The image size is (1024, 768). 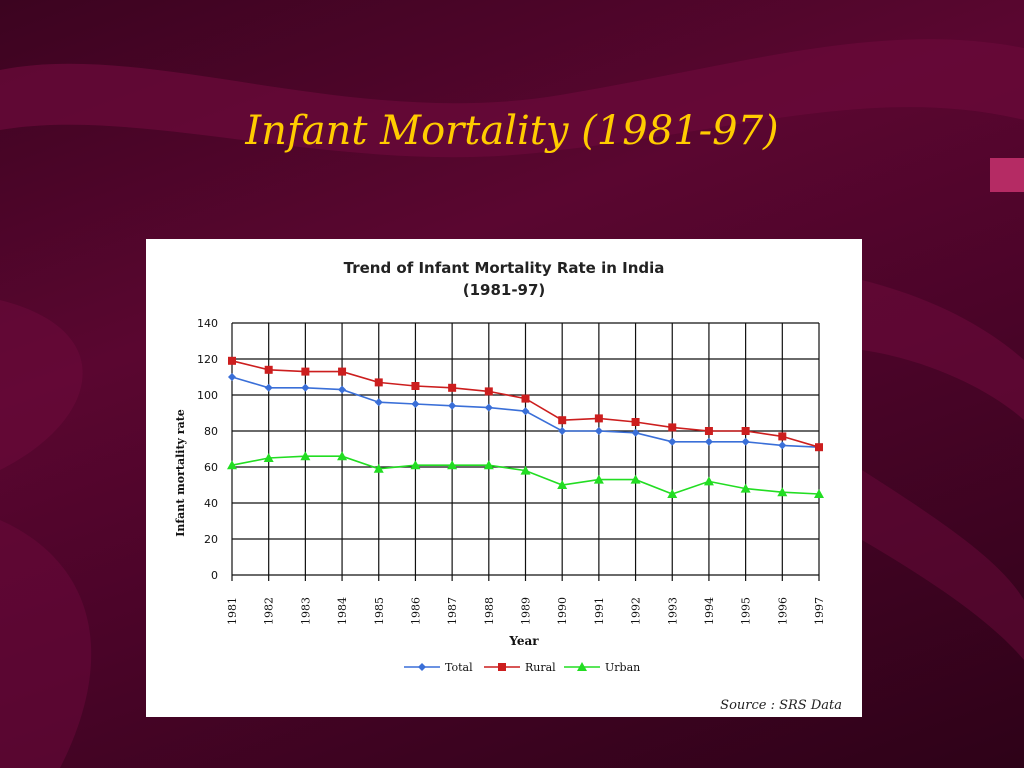 I want to click on slide-title: Infant Mortality (1981-97), so click(x=512, y=131).